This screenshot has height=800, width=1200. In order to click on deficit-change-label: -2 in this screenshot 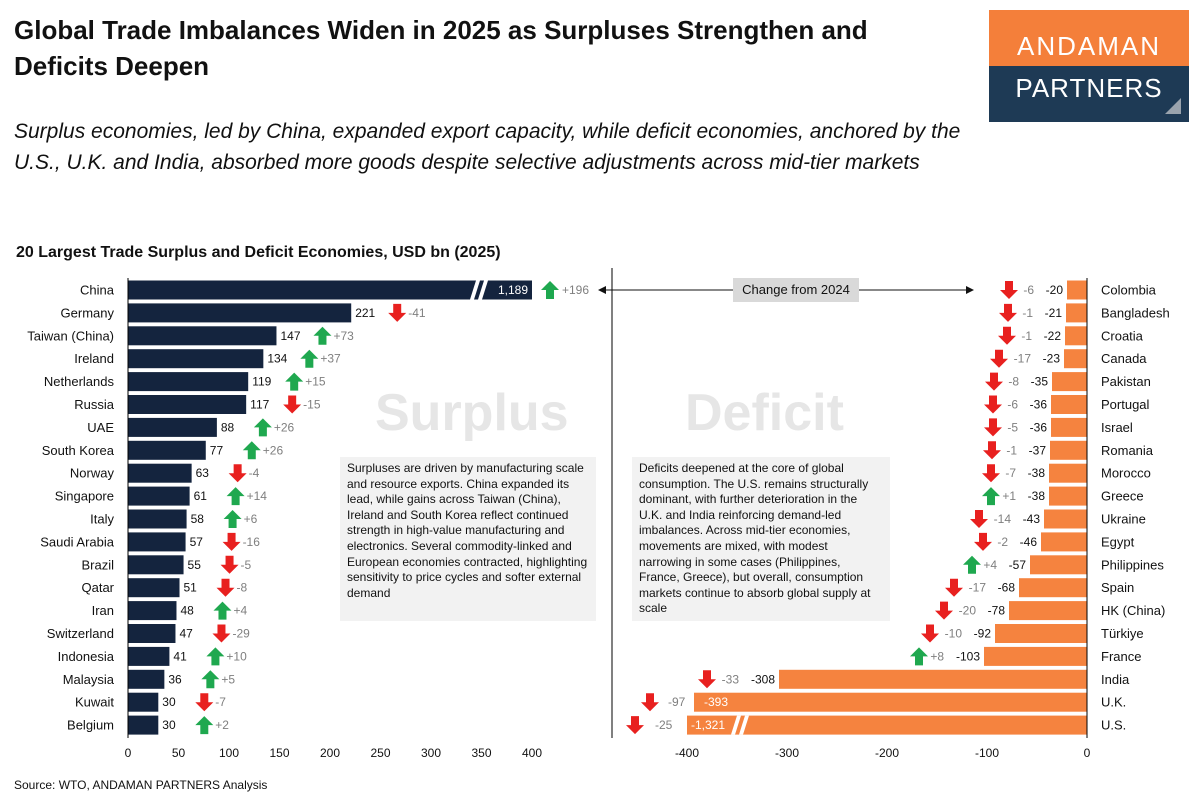, I will do `click(1002, 542)`.